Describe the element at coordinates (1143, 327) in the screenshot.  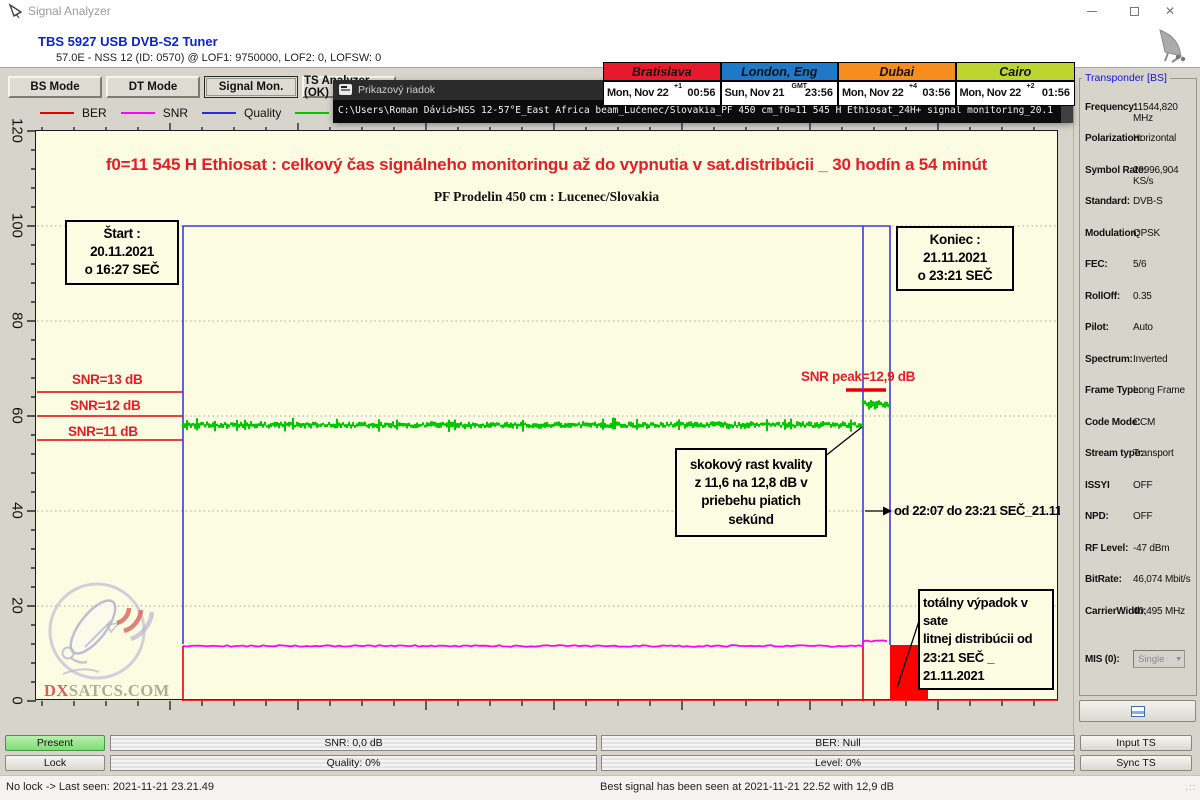
I see `tp-value: Auto` at that location.